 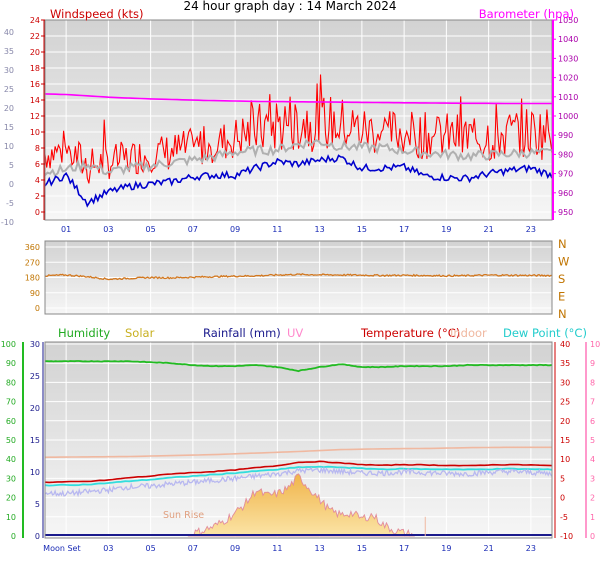 I want to click on hour-tick-label: 21, so click(x=489, y=229).